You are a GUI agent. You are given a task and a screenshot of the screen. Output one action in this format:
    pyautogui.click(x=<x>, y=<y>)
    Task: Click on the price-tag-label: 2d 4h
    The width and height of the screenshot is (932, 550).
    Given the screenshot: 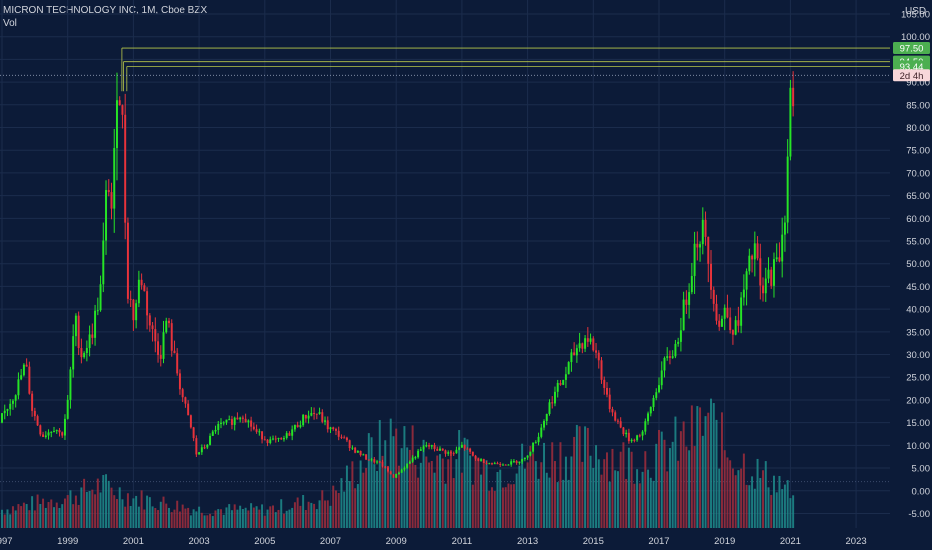 What is the action you would take?
    pyautogui.click(x=912, y=76)
    